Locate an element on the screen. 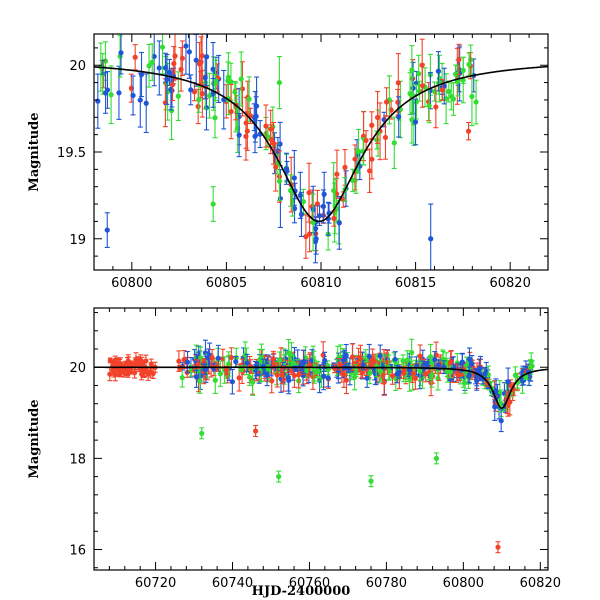 The width and height of the screenshot is (600, 600). x-tick-label: 60780 is located at coordinates (386, 583).